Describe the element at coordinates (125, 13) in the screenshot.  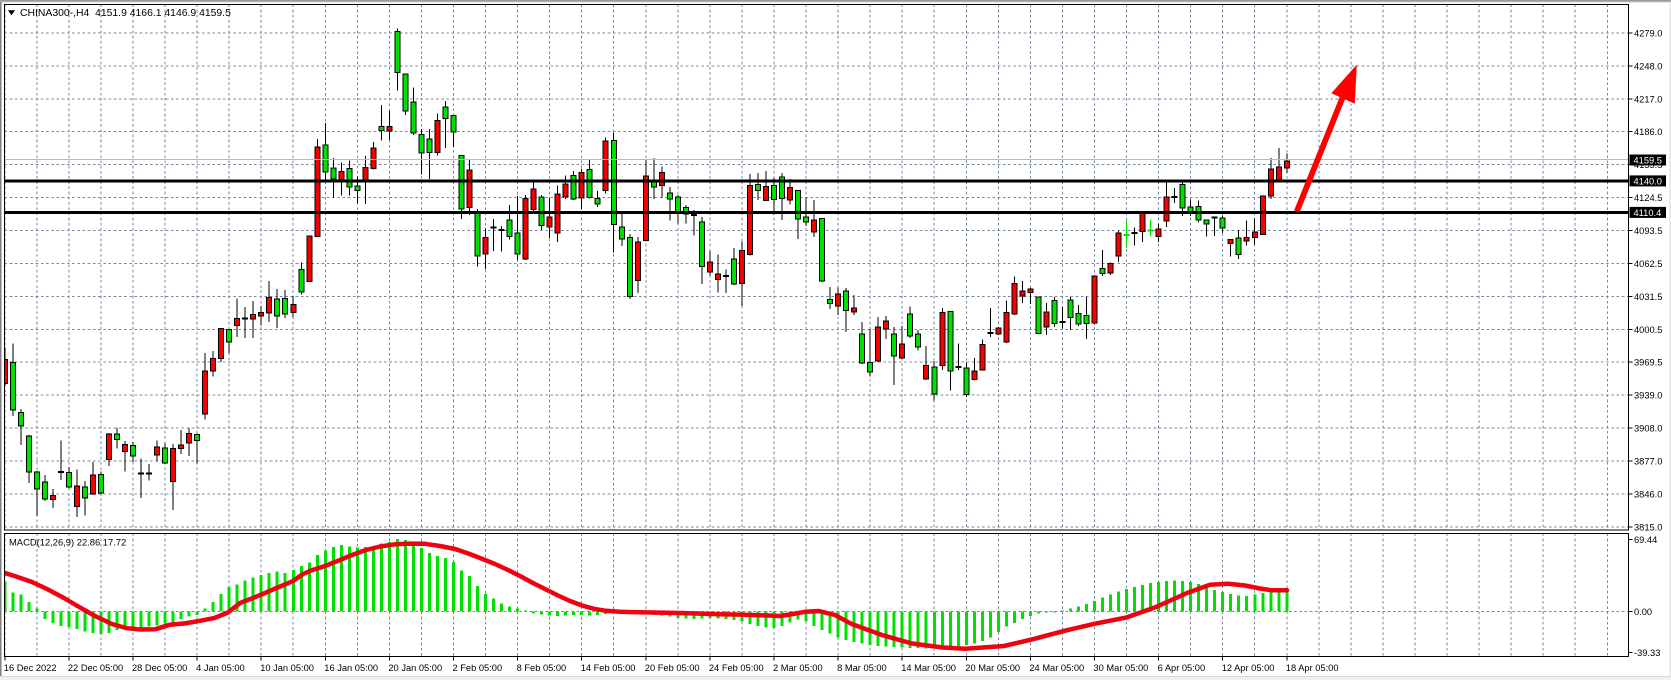
I see `svg-text:CHINA300-,H4 4151.9 4166.1 41: CHINA300-,H4 4151.9 4166.1 4146.9 4159.5` at that location.